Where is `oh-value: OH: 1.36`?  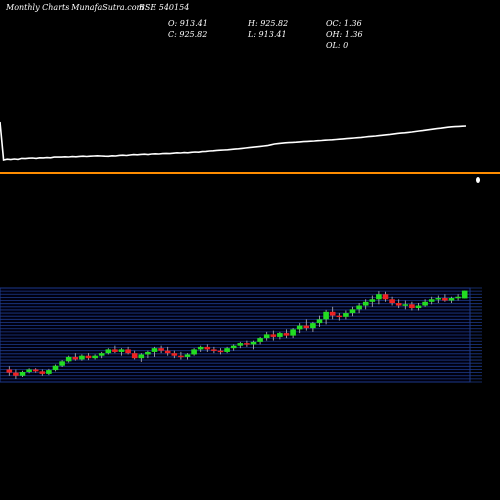
oh-value: OH: 1.36 is located at coordinates (344, 34).